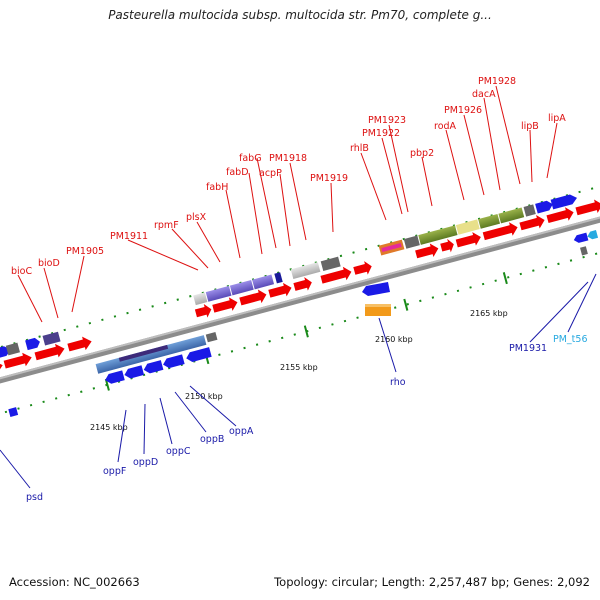  Describe the element at coordinates (329, 178) in the screenshot. I see `gene-label: PM1919` at that location.